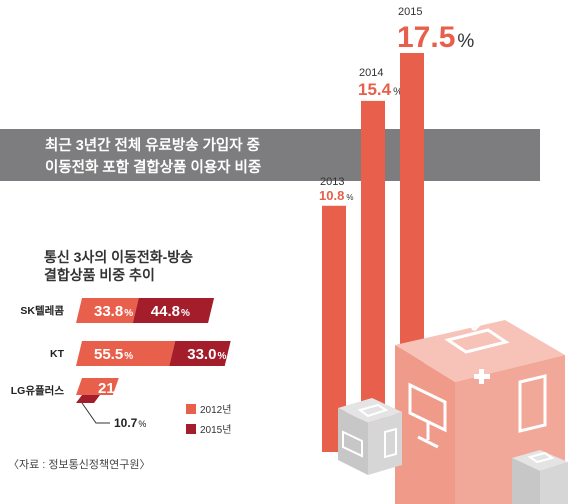 The width and height of the screenshot is (570, 504). What do you see at coordinates (349, 197) in the screenshot?
I see `percent-sign-2013: %` at bounding box center [349, 197].